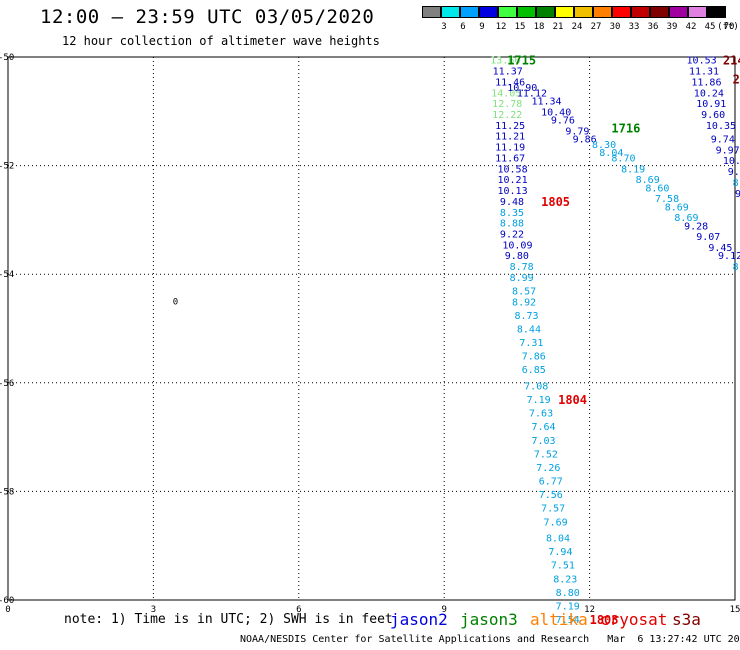 The height and width of the screenshot is (650, 740). Describe the element at coordinates (667, 199) in the screenshot. I see `wave-height-value: 7.58` at that location.